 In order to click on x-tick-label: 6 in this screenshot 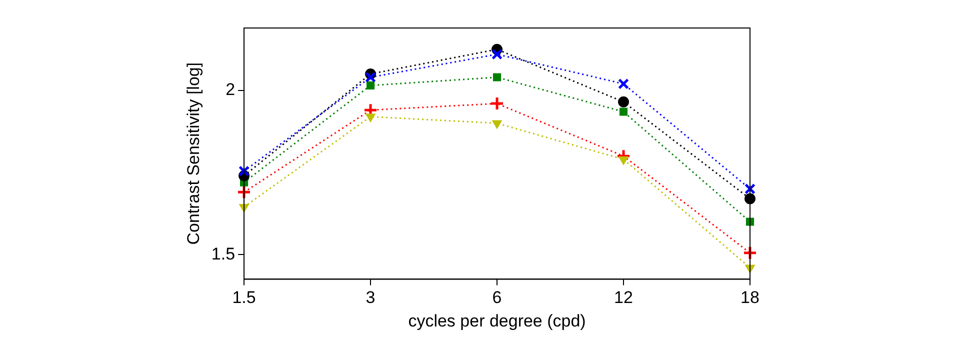, I will do `click(497, 298)`.